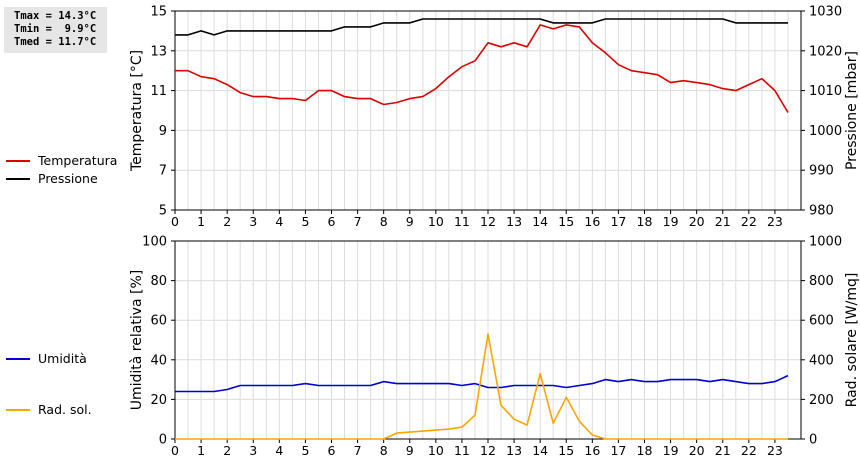  What do you see at coordinates (18, 179) in the screenshot?
I see `legend-swatch-pressione` at bounding box center [18, 179].